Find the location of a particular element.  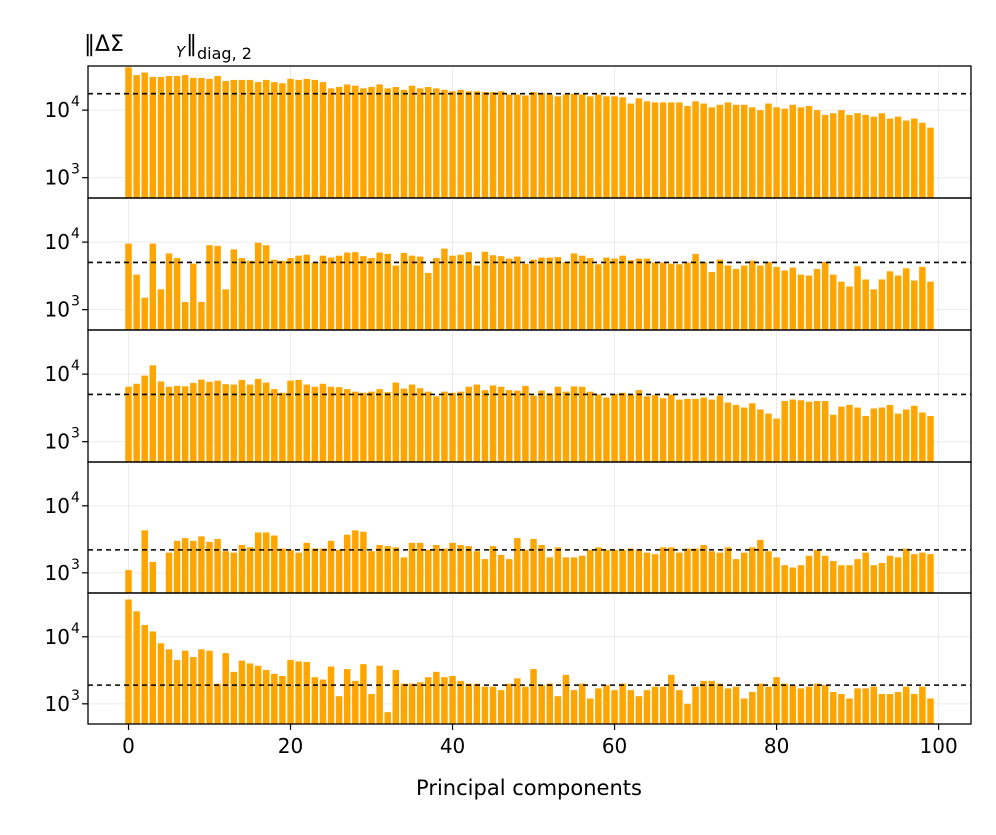

x-tick-label: 0 is located at coordinates (128, 746).